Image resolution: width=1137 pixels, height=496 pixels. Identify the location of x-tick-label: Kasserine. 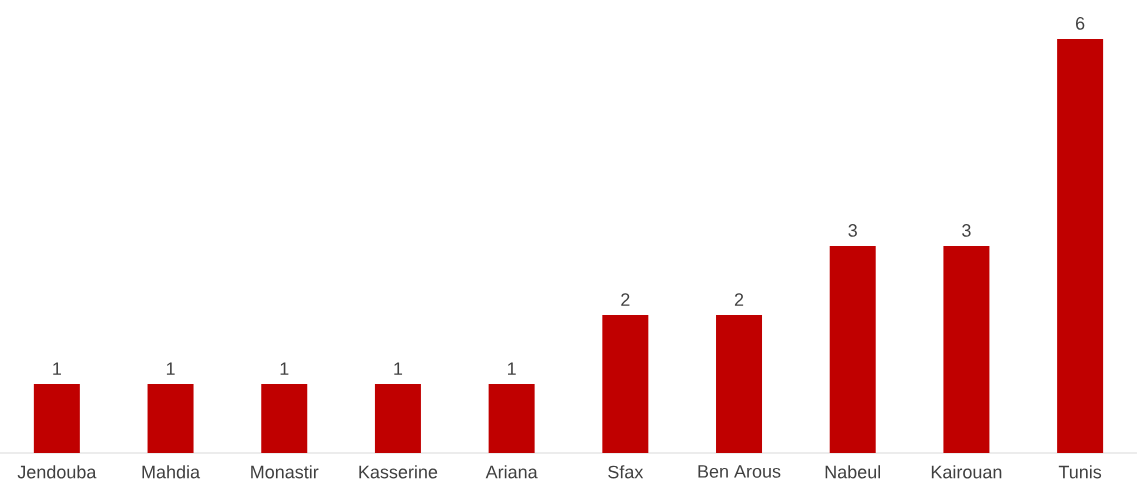
(398, 472).